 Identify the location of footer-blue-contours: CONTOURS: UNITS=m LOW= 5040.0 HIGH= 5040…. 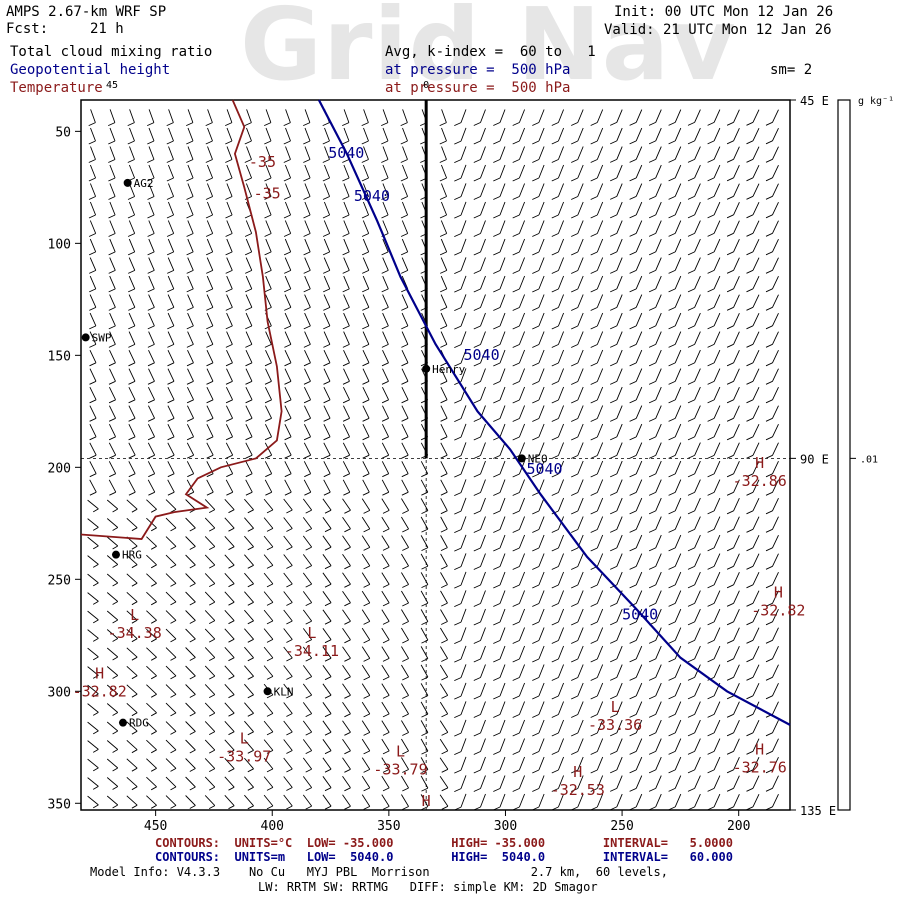
(444, 857).